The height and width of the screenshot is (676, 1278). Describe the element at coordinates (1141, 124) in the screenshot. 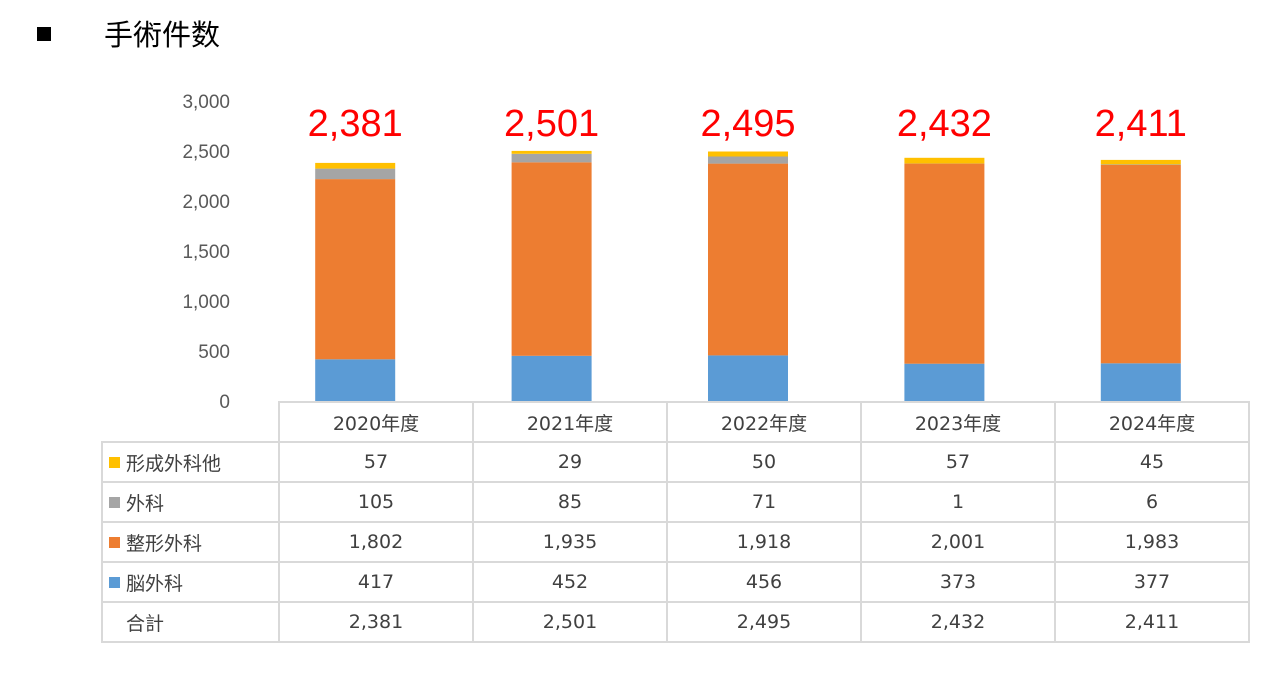

I see `total-data-label: 2,411` at that location.